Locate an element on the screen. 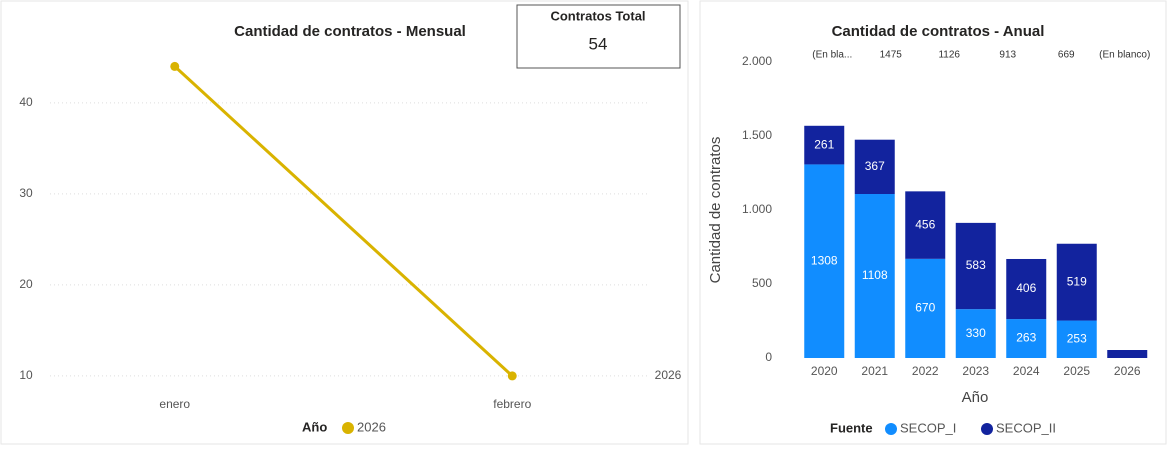 Image resolution: width=1167 pixels, height=450 pixels. card is located at coordinates (598, 36).